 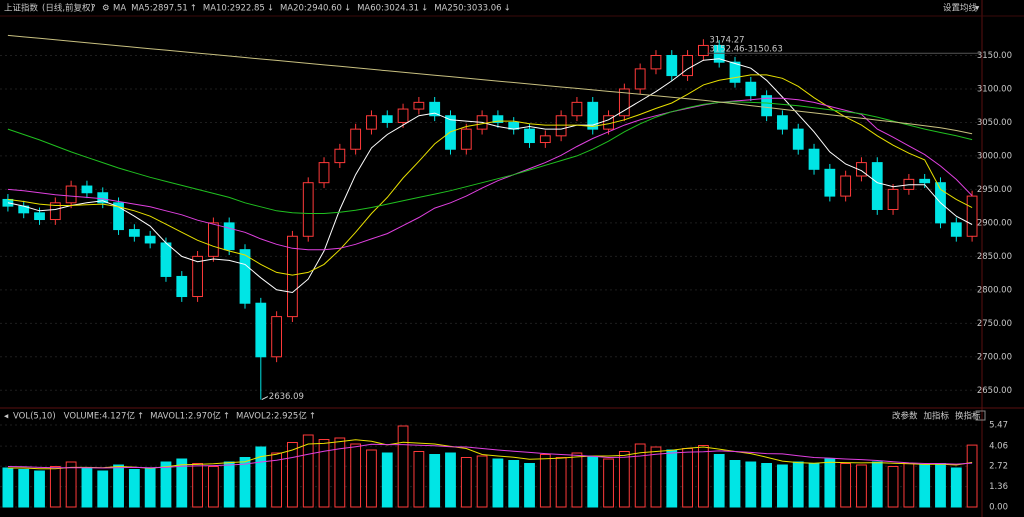 I want to click on dropdown-icon: ▾, so click(x=977, y=9).